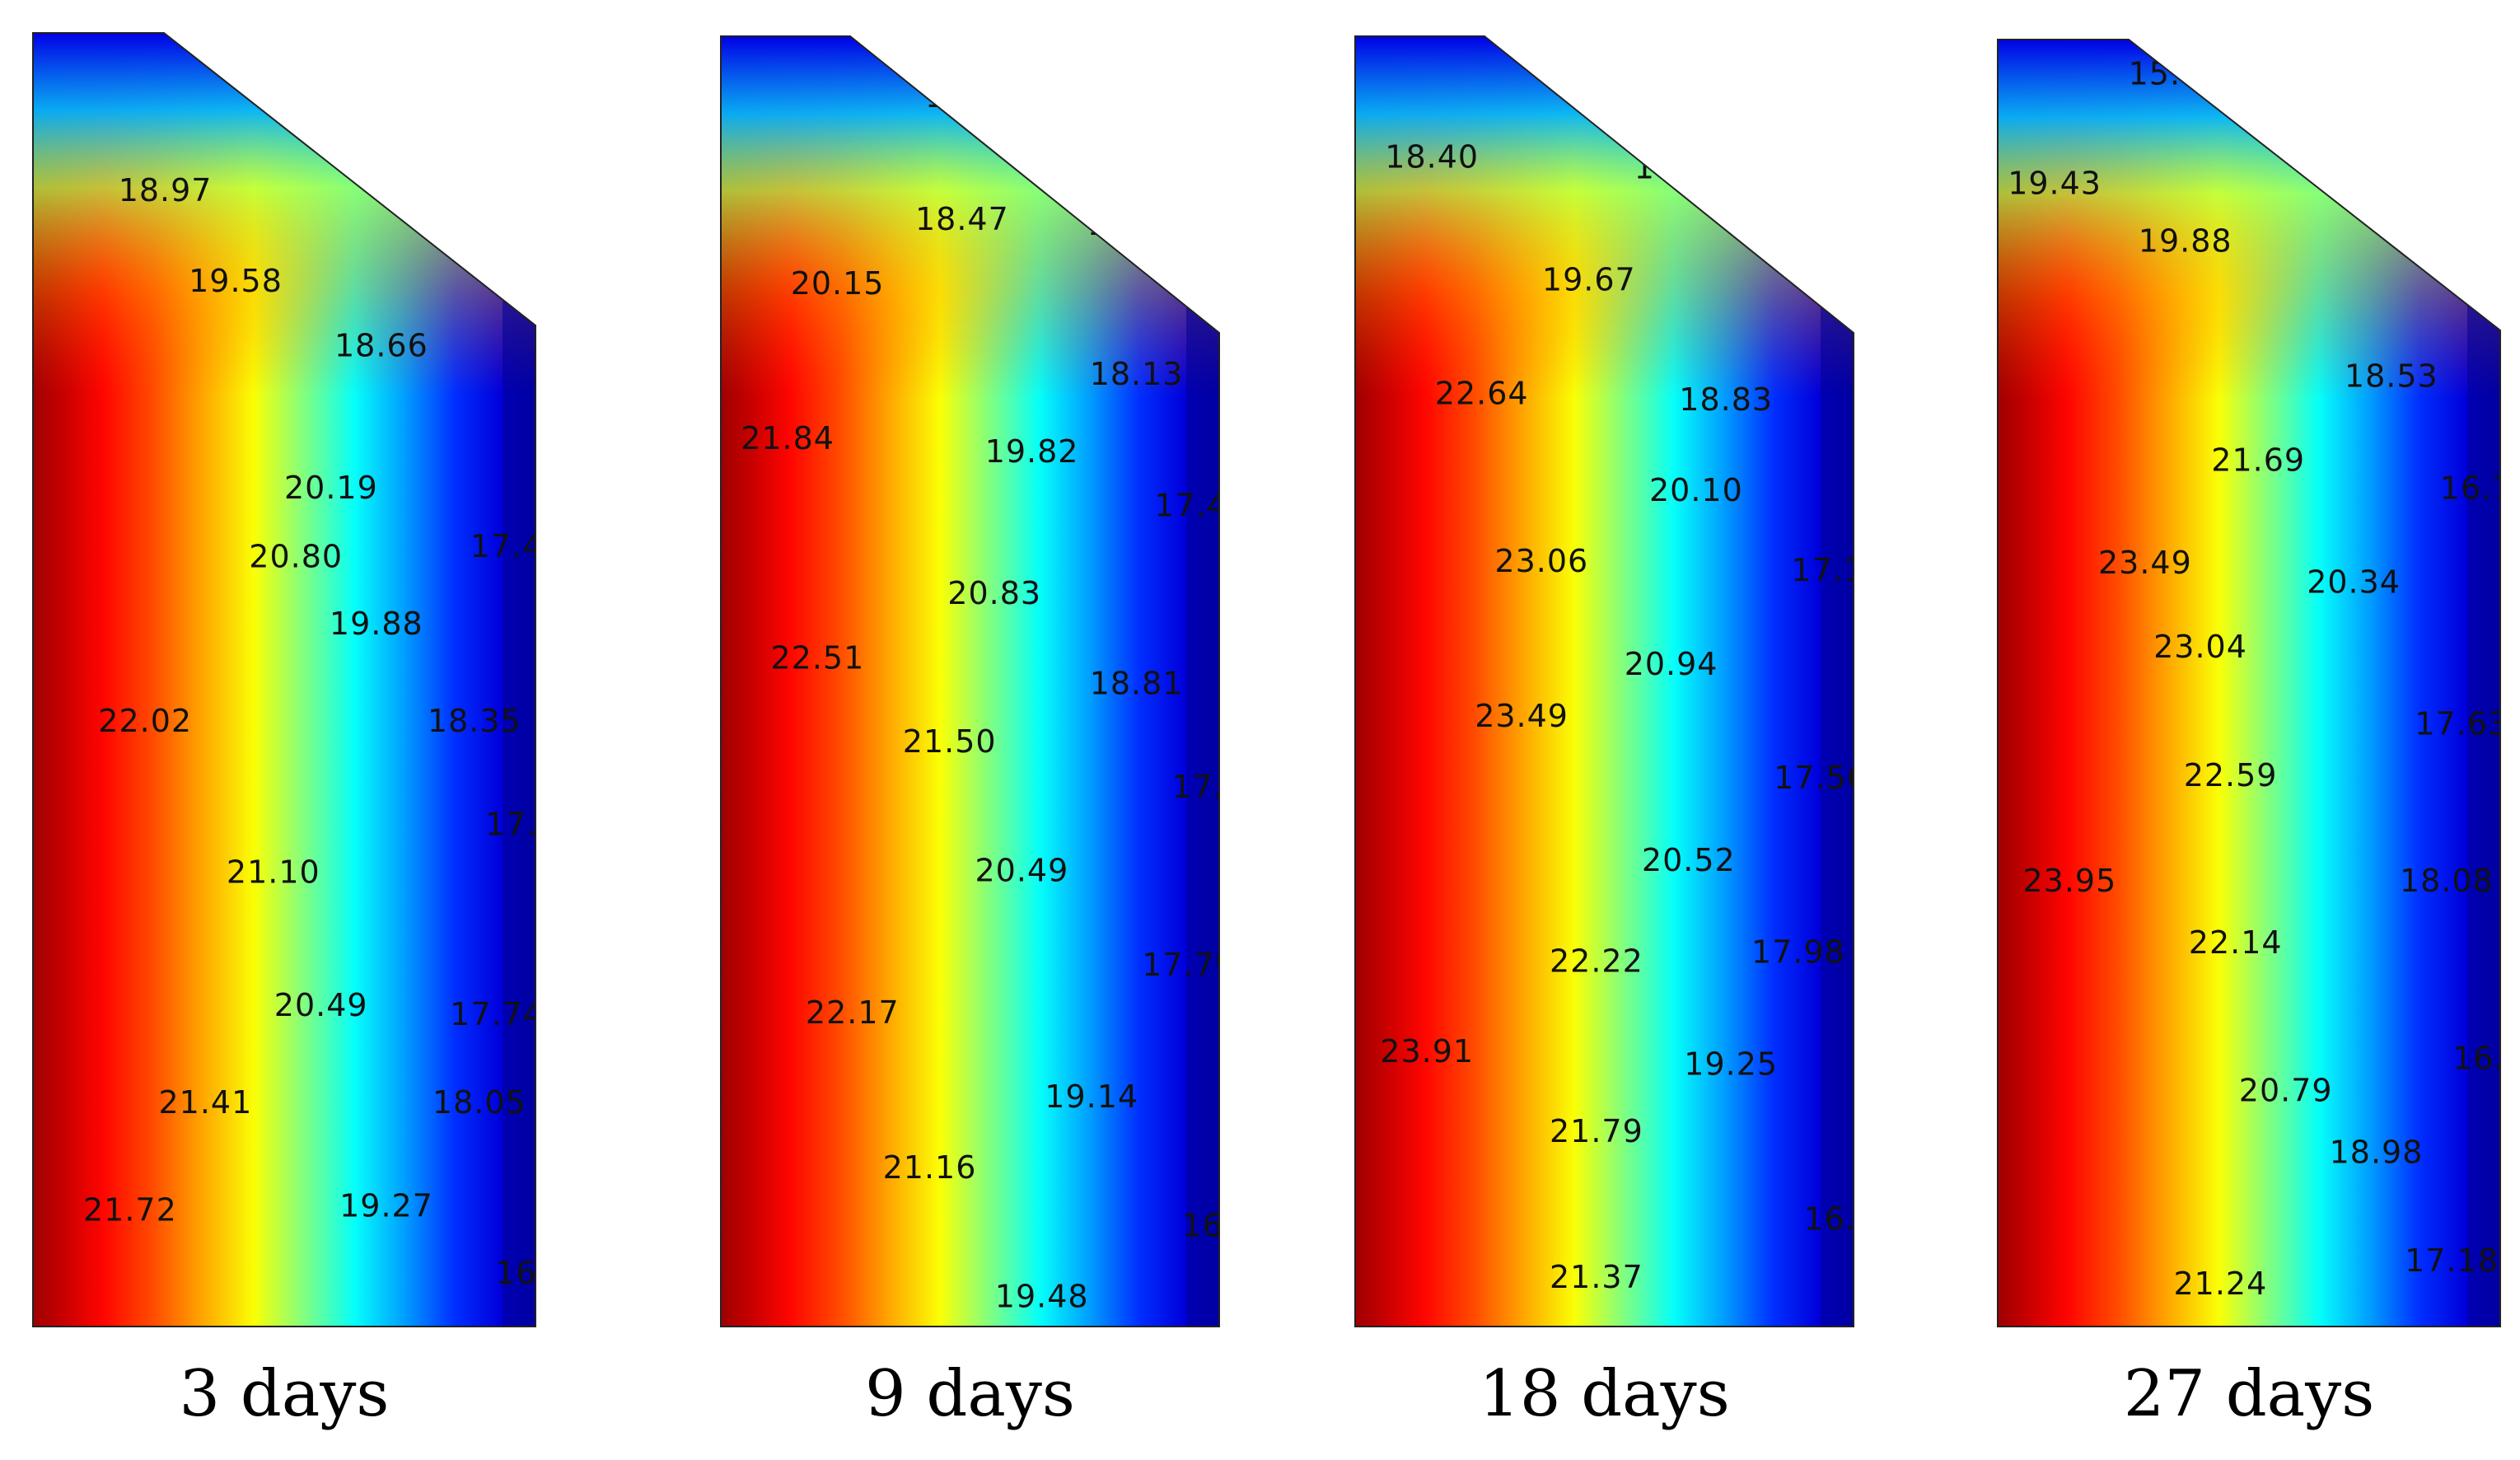  Describe the element at coordinates (2221, 1284) in the screenshot. I see `contour-label: 21.24` at that location.